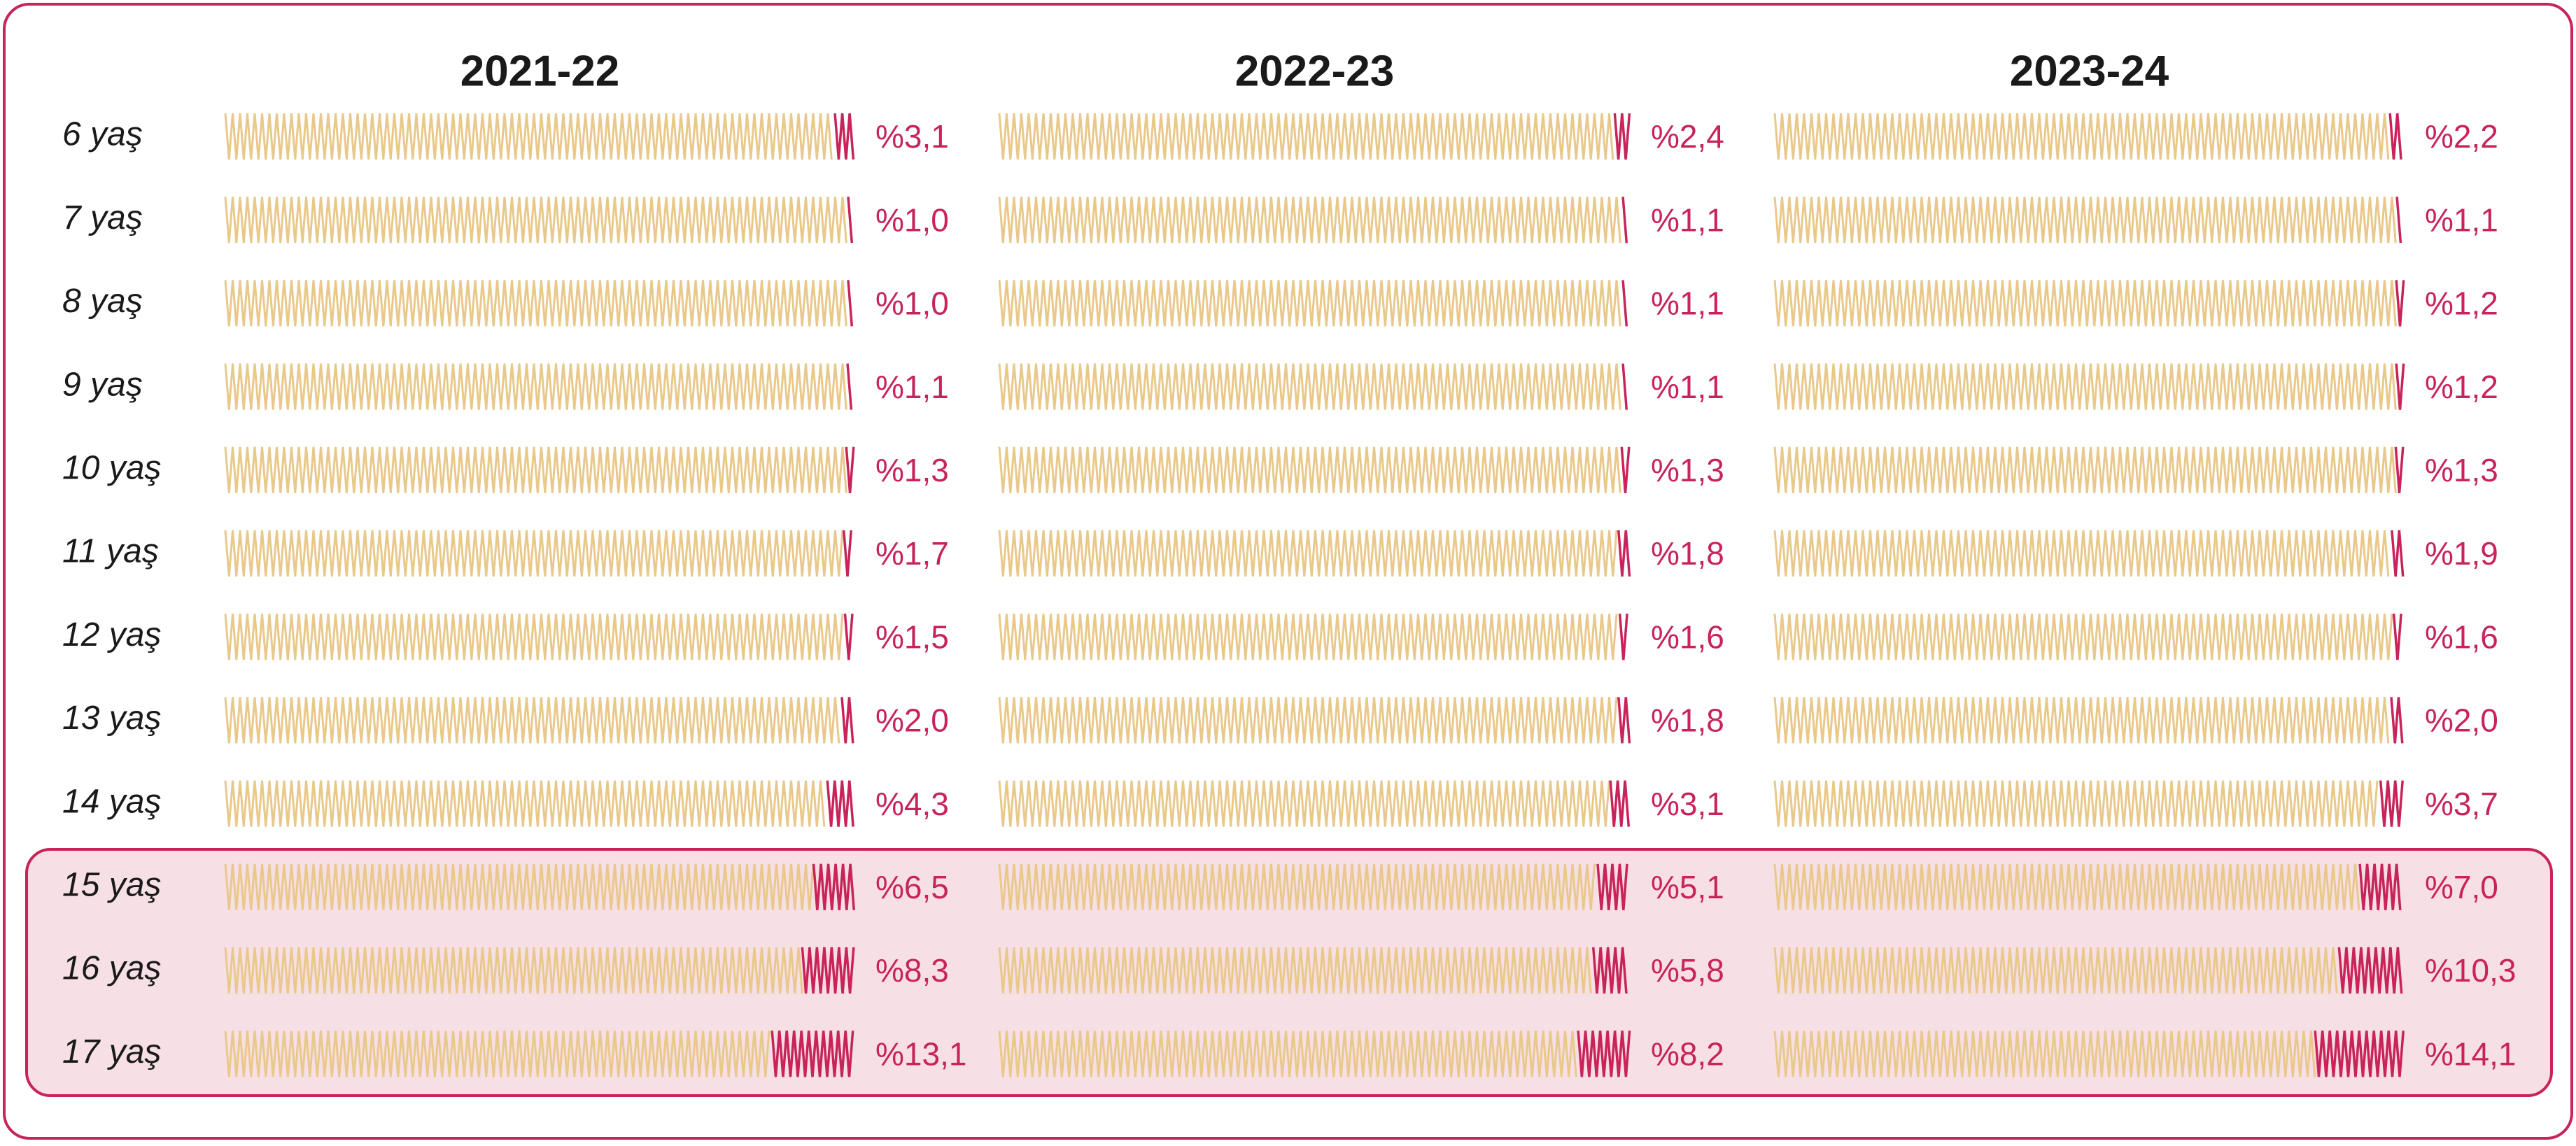  What do you see at coordinates (2461, 887) in the screenshot?
I see `value-label: %7,0` at bounding box center [2461, 887].